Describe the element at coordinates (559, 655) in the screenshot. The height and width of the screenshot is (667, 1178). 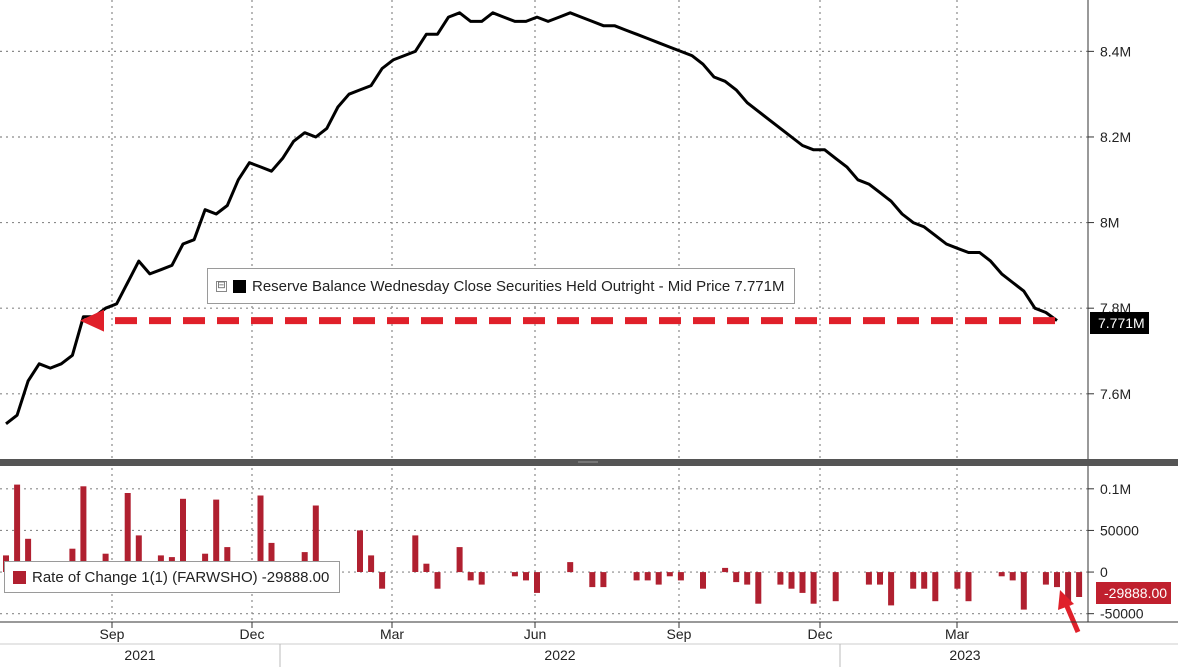
I see `x-tick-label-year: 2022` at that location.